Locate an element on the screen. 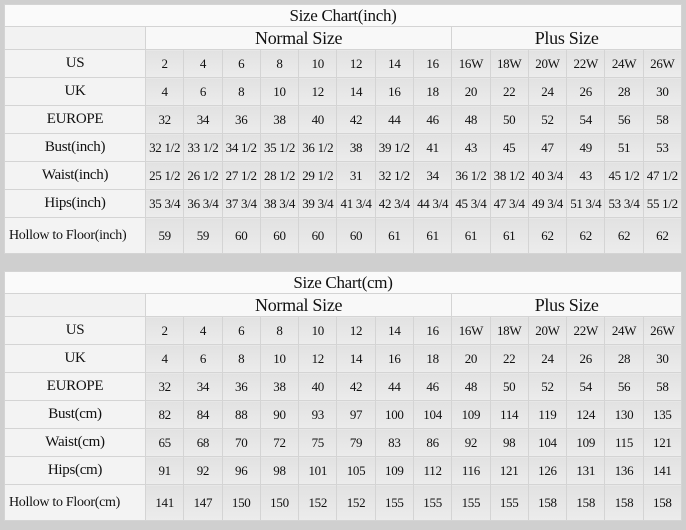 The height and width of the screenshot is (530, 686). table-cell: 38 3/4 is located at coordinates (279, 203).